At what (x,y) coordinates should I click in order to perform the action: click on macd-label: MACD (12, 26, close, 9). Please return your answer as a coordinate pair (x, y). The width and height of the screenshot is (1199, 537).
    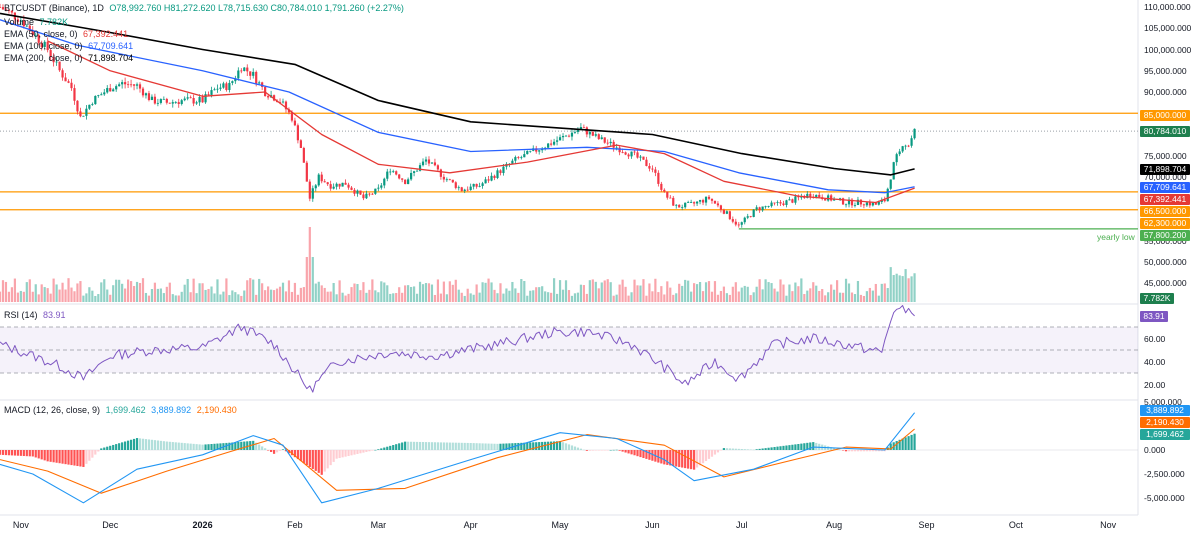
    Looking at the image, I should click on (52, 410).